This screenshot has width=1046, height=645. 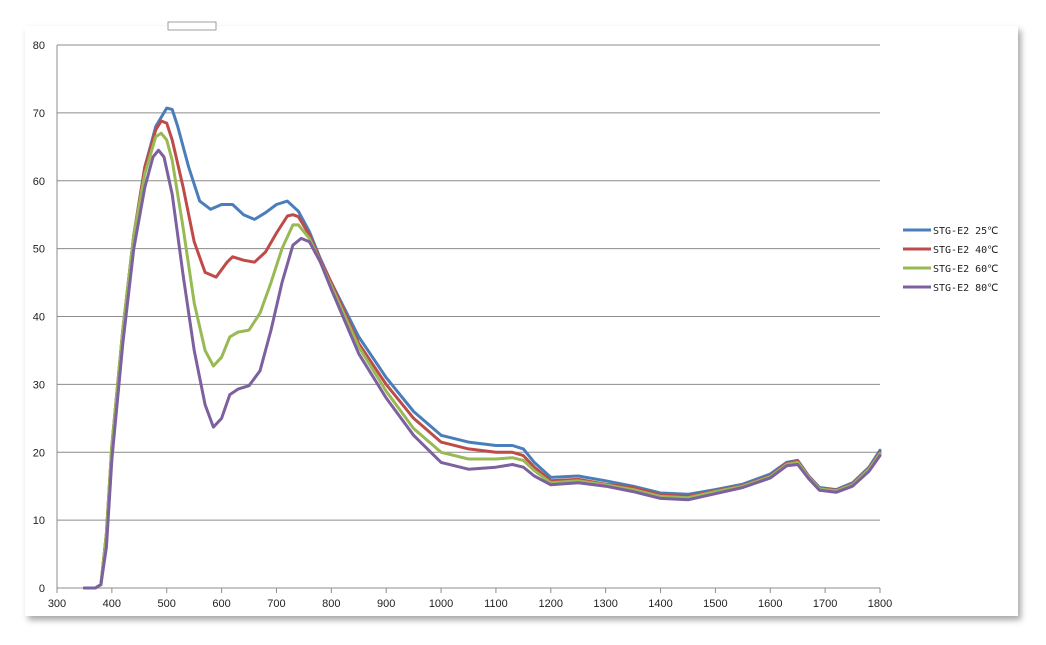 What do you see at coordinates (965, 250) in the screenshot?
I see `legend-label: STG-E2 40℃` at bounding box center [965, 250].